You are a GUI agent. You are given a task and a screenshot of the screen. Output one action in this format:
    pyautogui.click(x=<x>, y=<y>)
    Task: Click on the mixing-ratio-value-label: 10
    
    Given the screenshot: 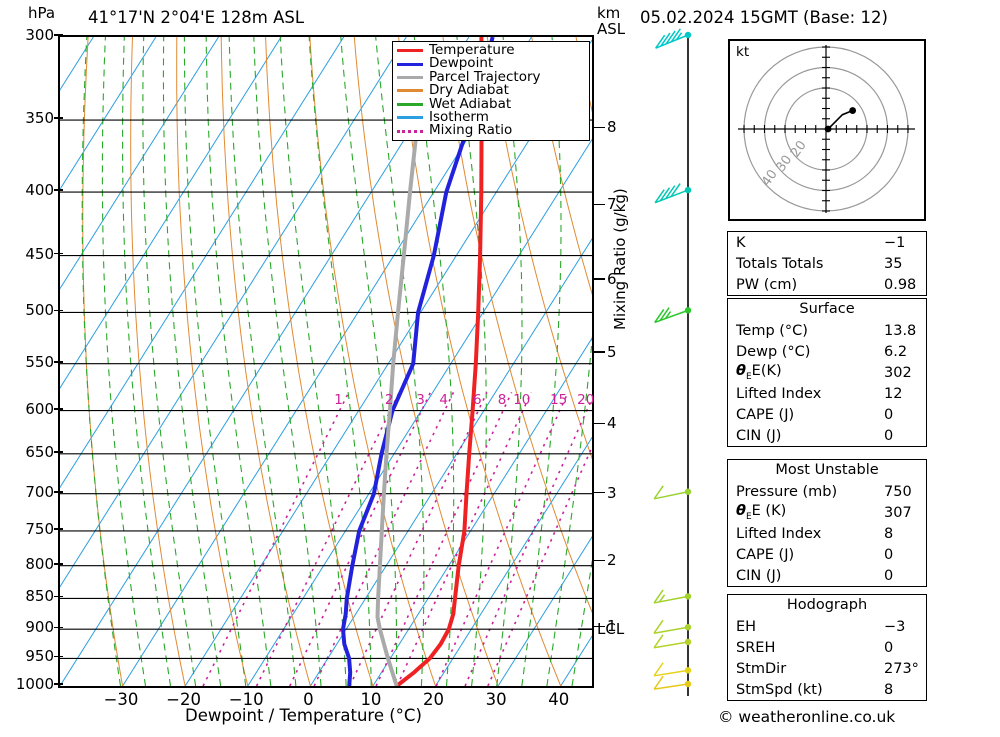 What is the action you would take?
    pyautogui.click(x=522, y=399)
    